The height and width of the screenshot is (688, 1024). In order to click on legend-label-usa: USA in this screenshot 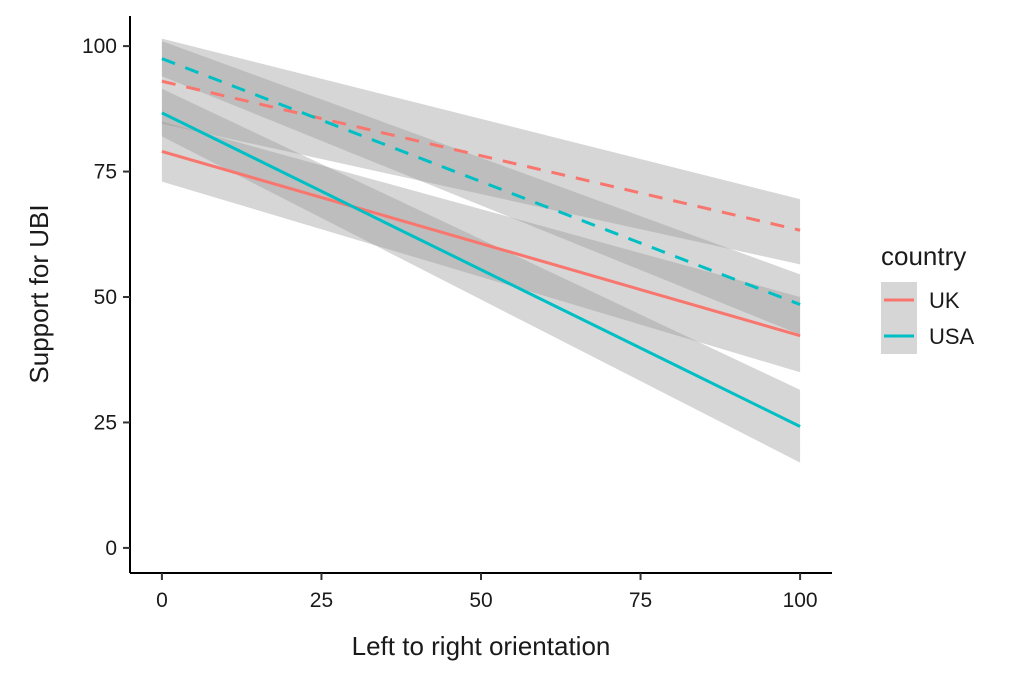, I will do `click(952, 336)`.